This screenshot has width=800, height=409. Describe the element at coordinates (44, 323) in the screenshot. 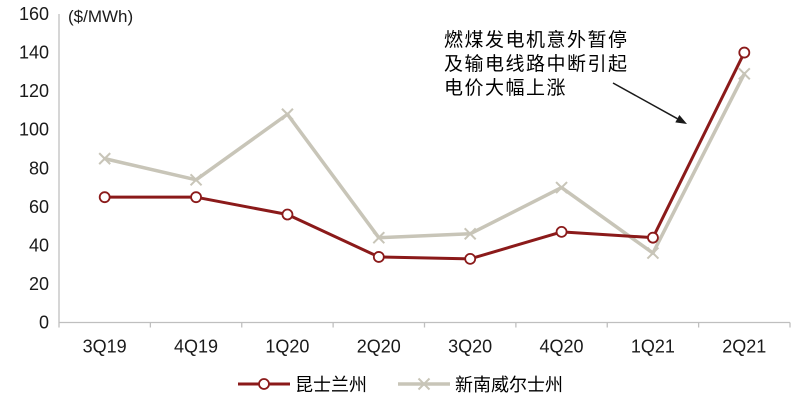

I see `y-axis-tick-label: 0` at that location.